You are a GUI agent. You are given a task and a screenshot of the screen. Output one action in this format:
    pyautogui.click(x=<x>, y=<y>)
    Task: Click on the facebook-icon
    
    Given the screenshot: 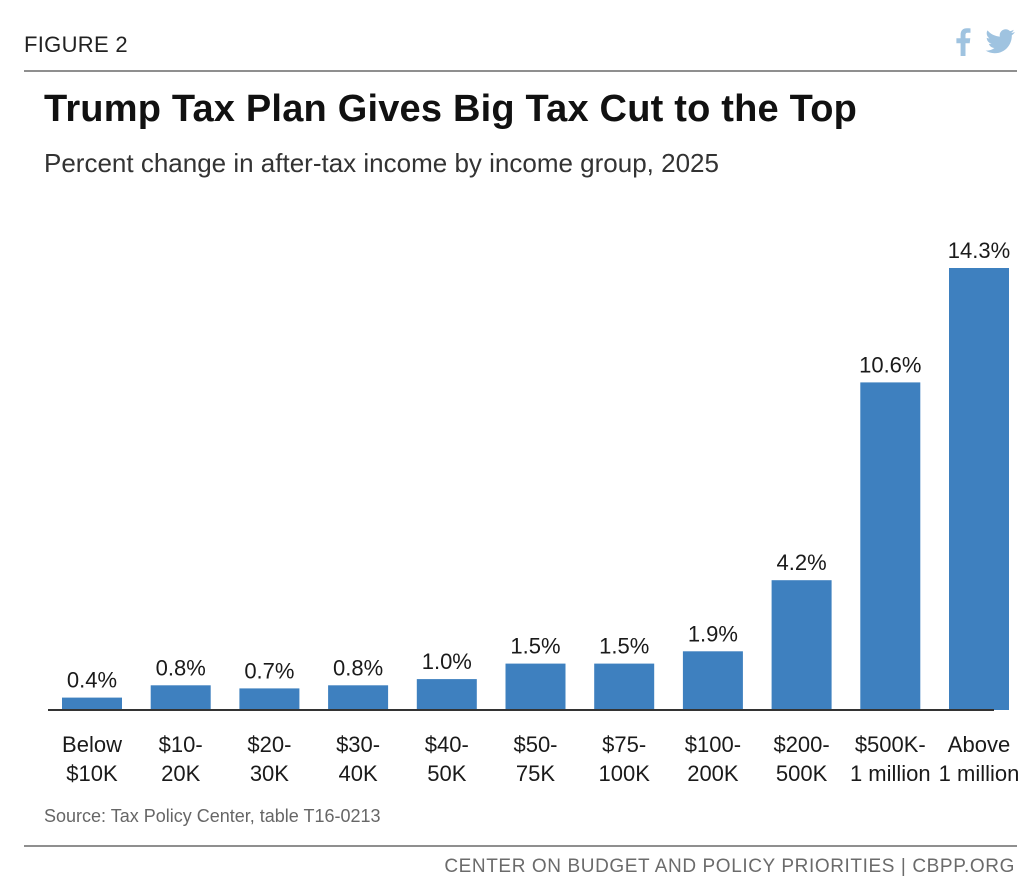 What is the action you would take?
    pyautogui.click(x=963, y=44)
    